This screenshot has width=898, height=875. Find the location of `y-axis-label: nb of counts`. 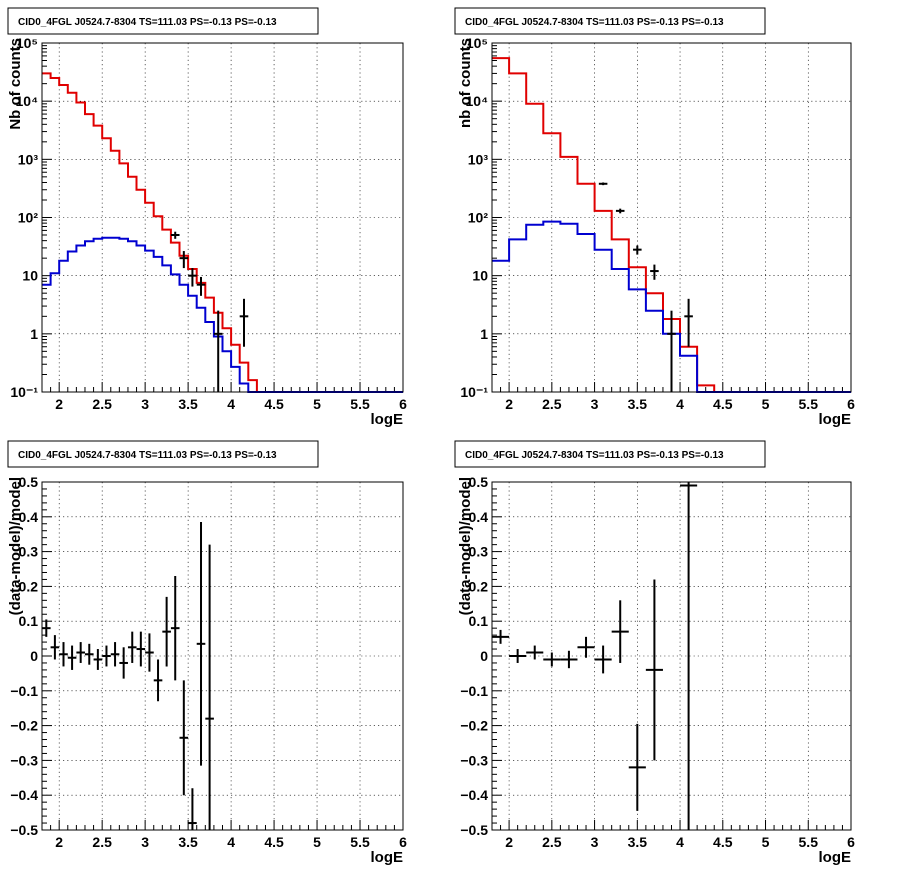

y-axis-label: nb of counts is located at coordinates (465, 83).